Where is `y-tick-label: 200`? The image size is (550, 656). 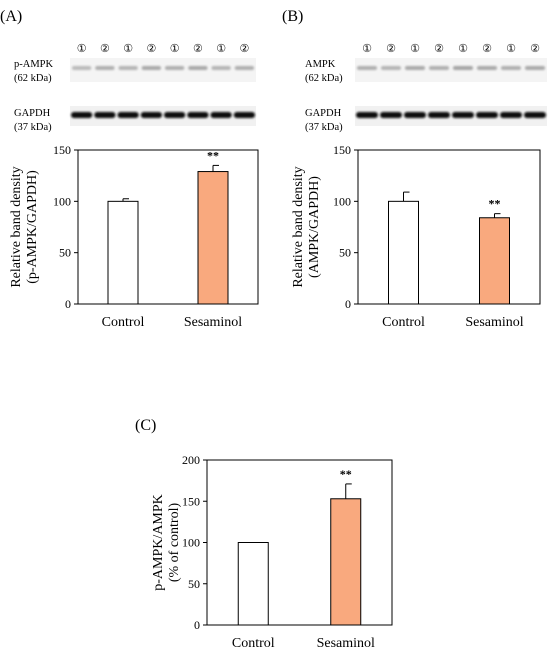 y-tick-label: 200 is located at coordinates (191, 460).